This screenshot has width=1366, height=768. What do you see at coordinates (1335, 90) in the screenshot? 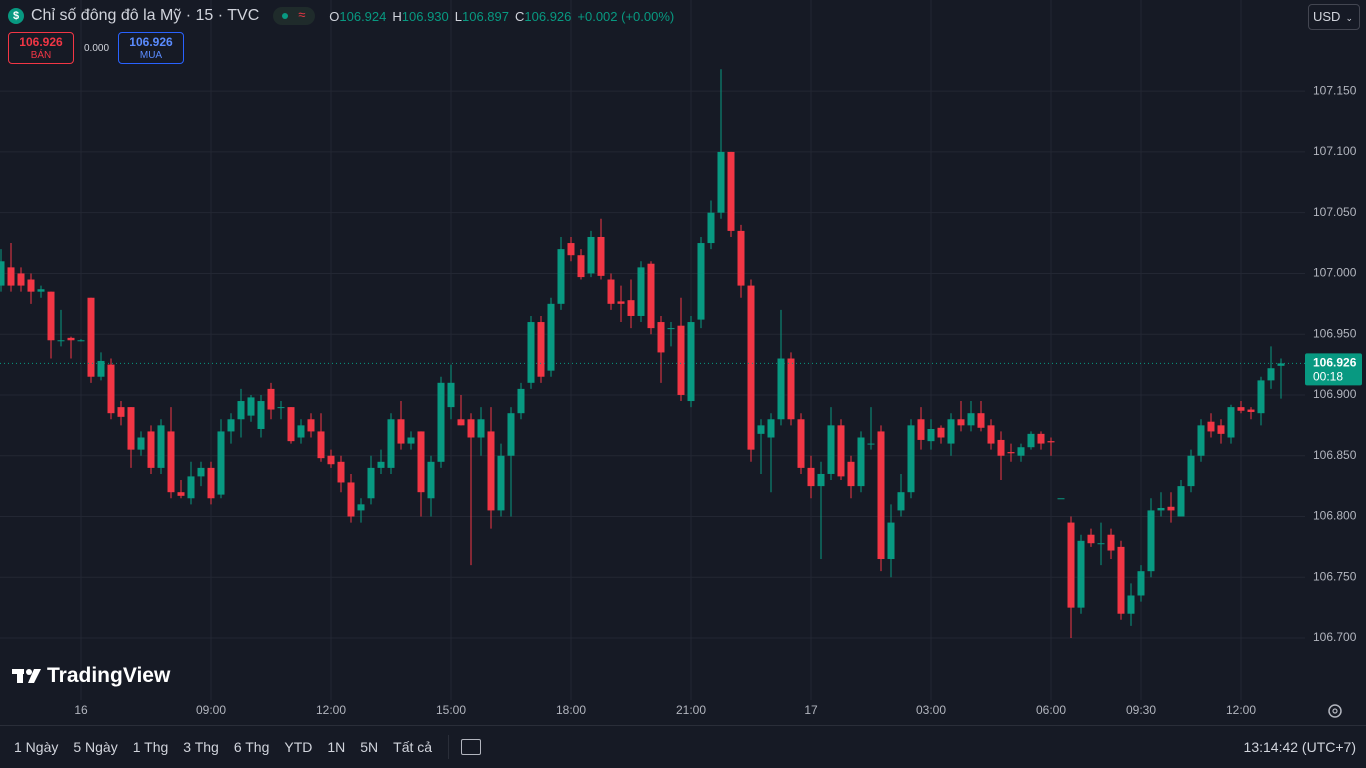
I see `y-tick-label: 107.150` at bounding box center [1335, 90].